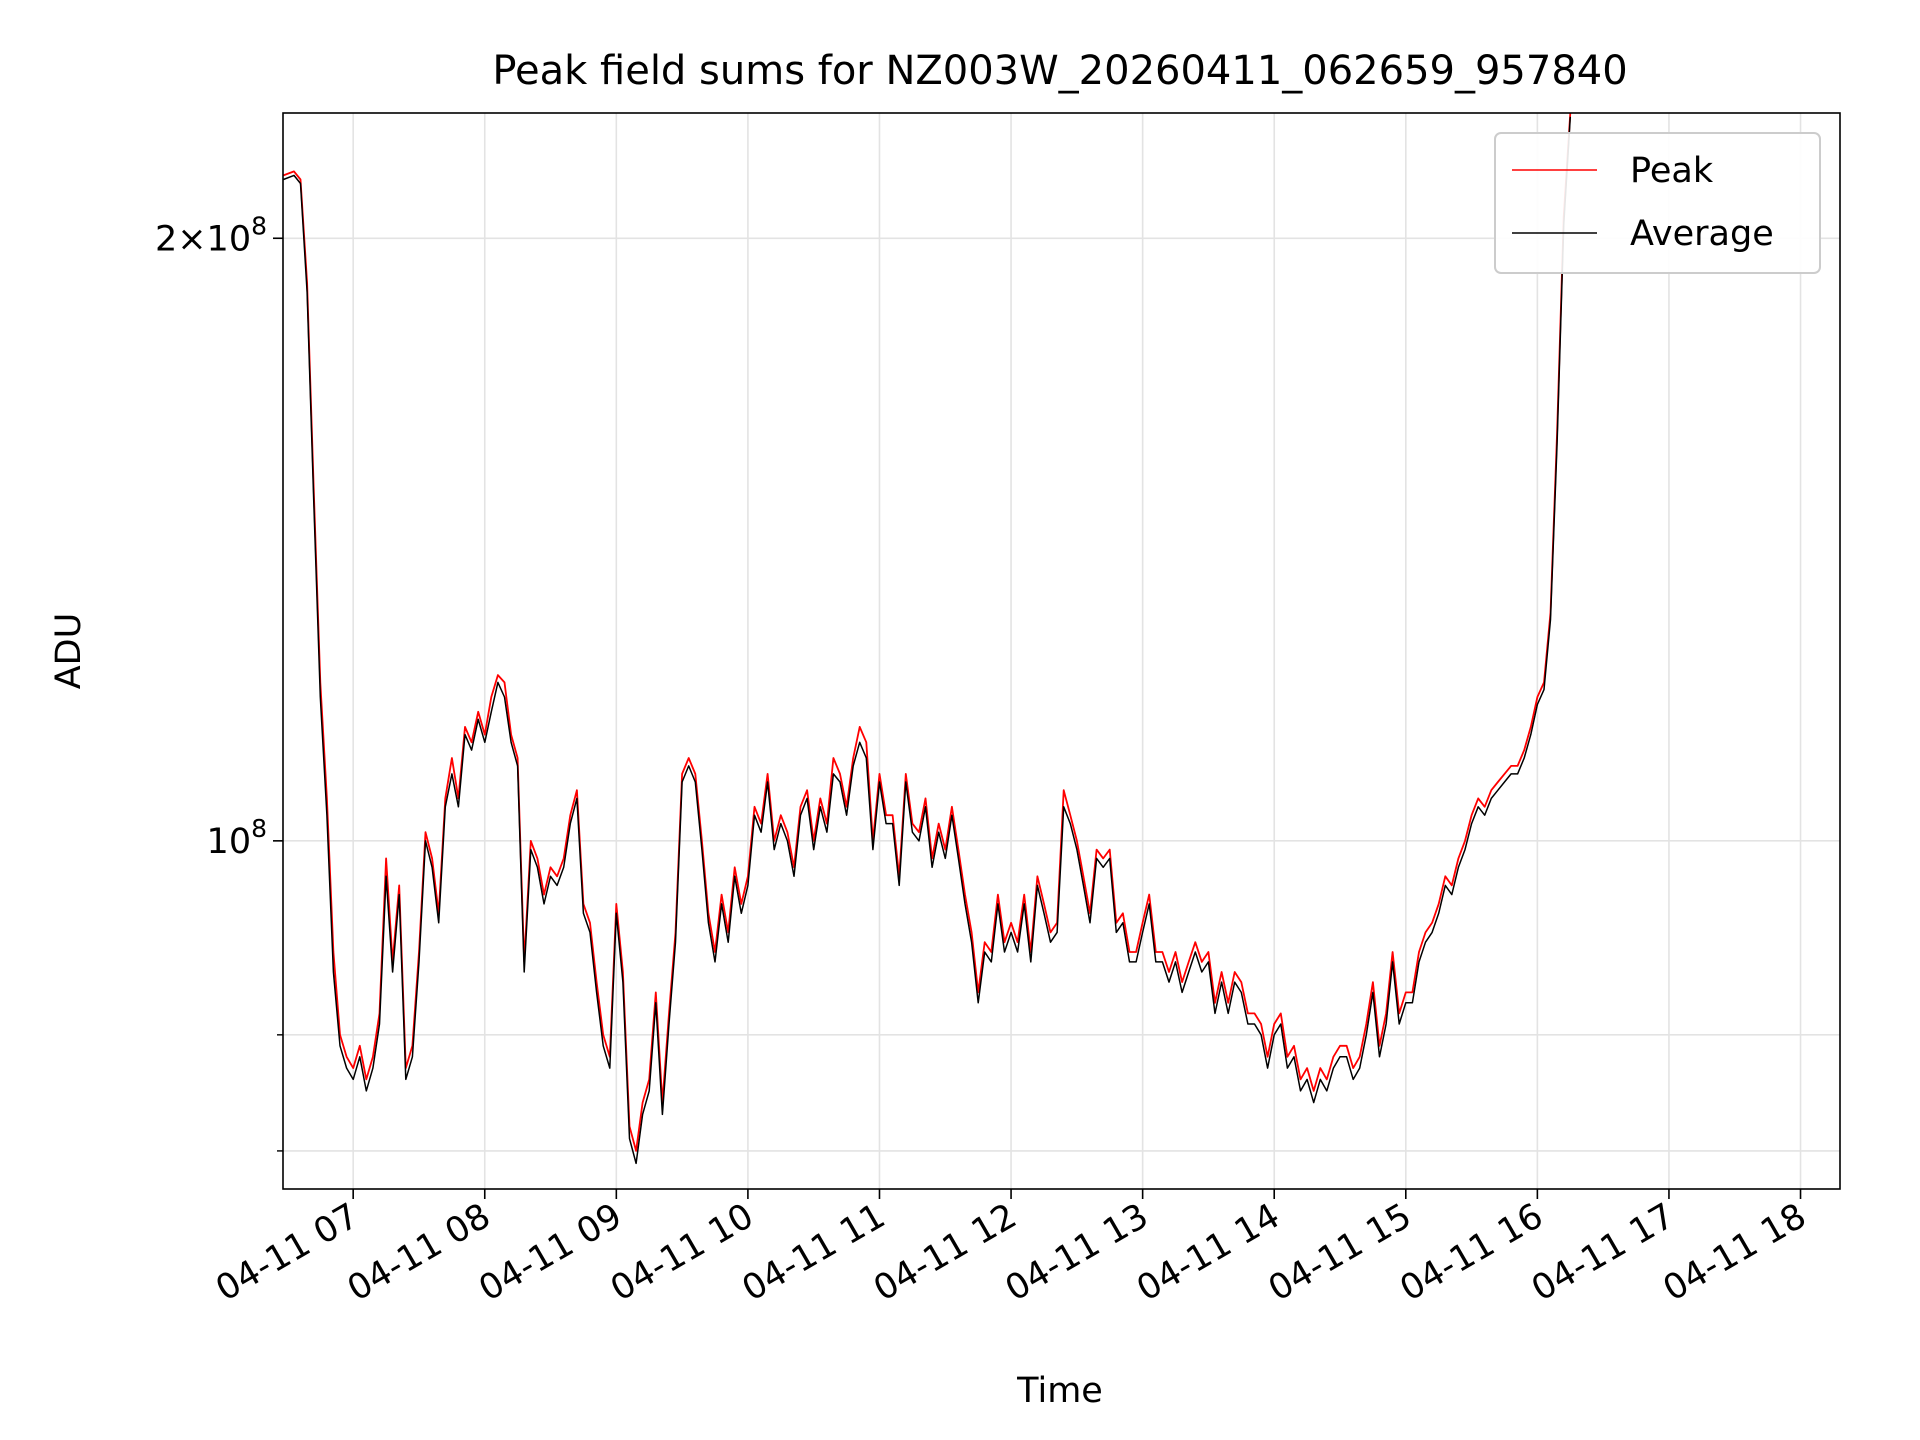 The height and width of the screenshot is (1440, 1920). I want to click on legend-label-peak: Peak, so click(1672, 171).